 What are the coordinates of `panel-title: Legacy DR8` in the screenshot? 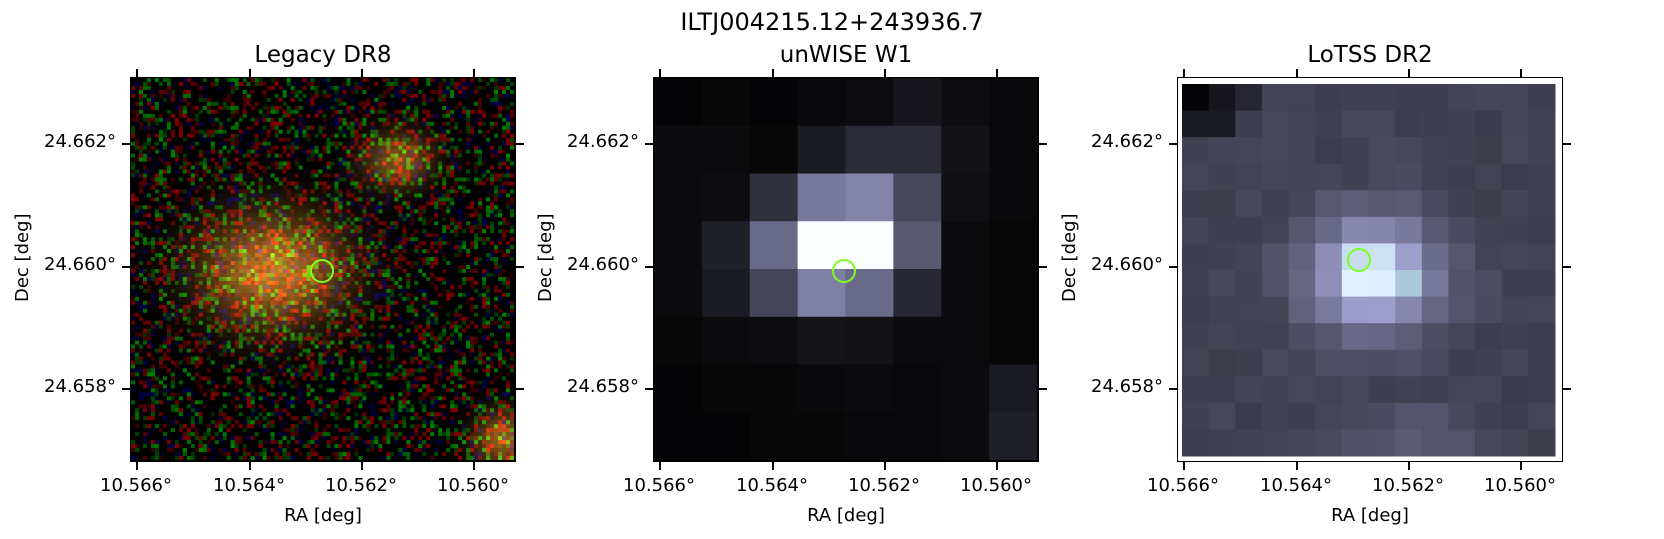 It's located at (323, 55).